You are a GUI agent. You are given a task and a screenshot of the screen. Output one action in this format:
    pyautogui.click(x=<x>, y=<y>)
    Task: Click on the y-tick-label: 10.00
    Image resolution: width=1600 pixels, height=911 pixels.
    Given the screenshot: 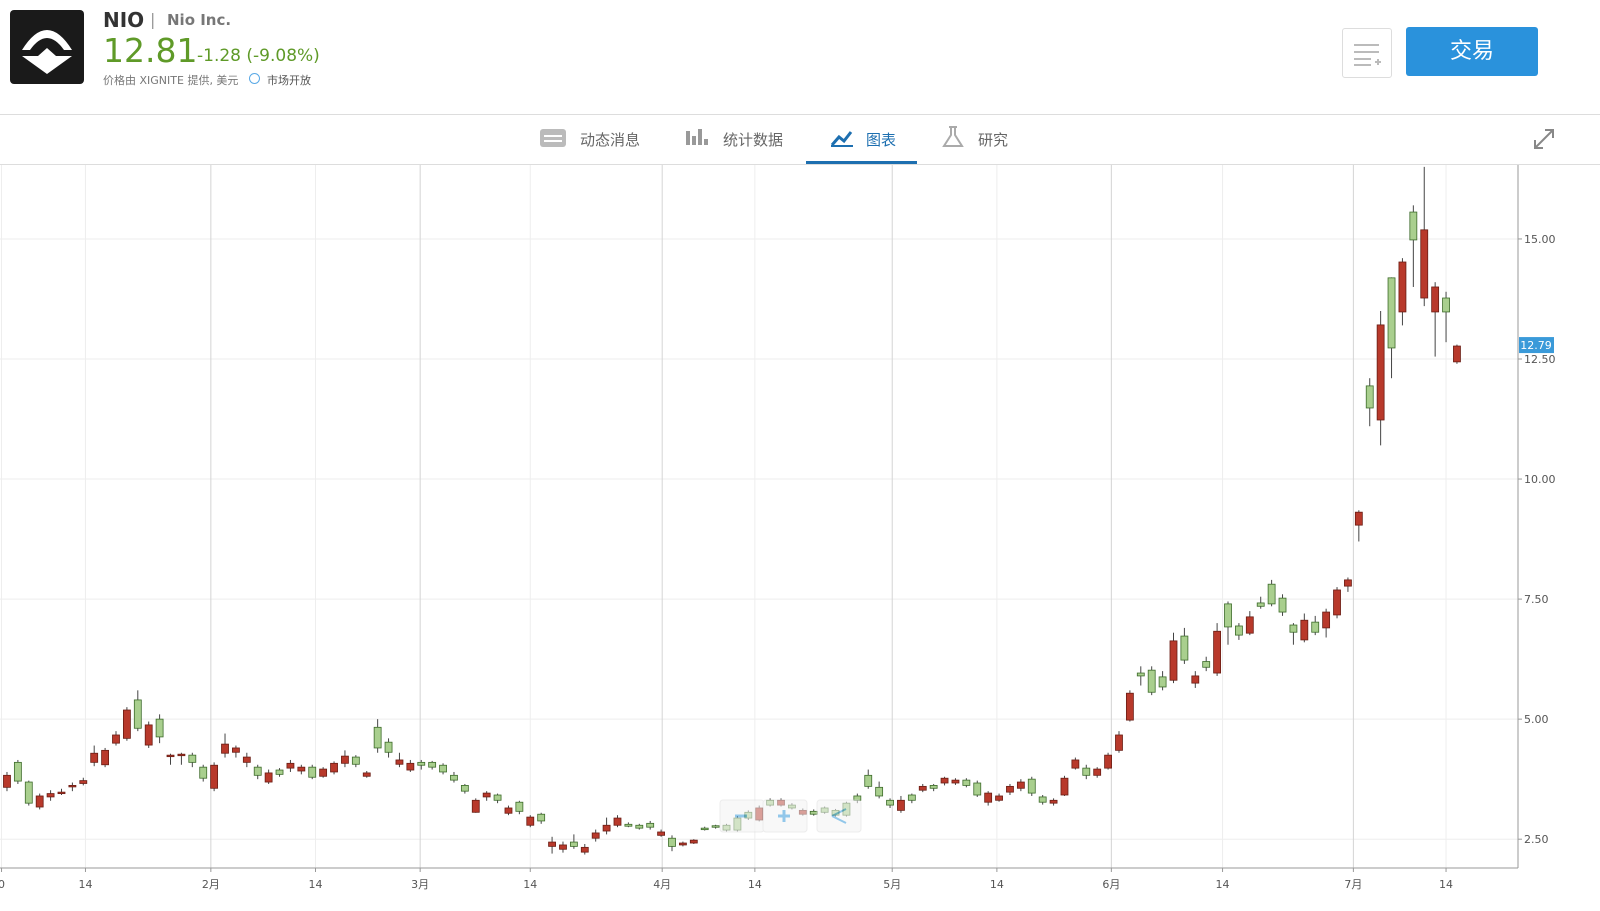 What is the action you would take?
    pyautogui.click(x=1540, y=479)
    